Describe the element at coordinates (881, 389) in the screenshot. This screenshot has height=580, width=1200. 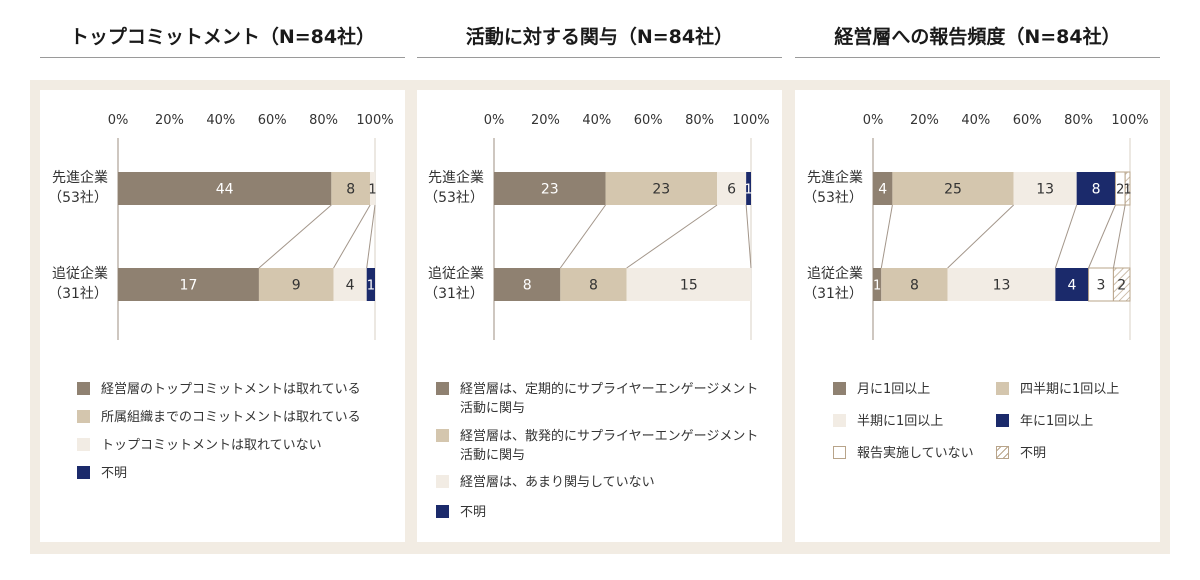
I see `legend-item: 月に1回以上` at that location.